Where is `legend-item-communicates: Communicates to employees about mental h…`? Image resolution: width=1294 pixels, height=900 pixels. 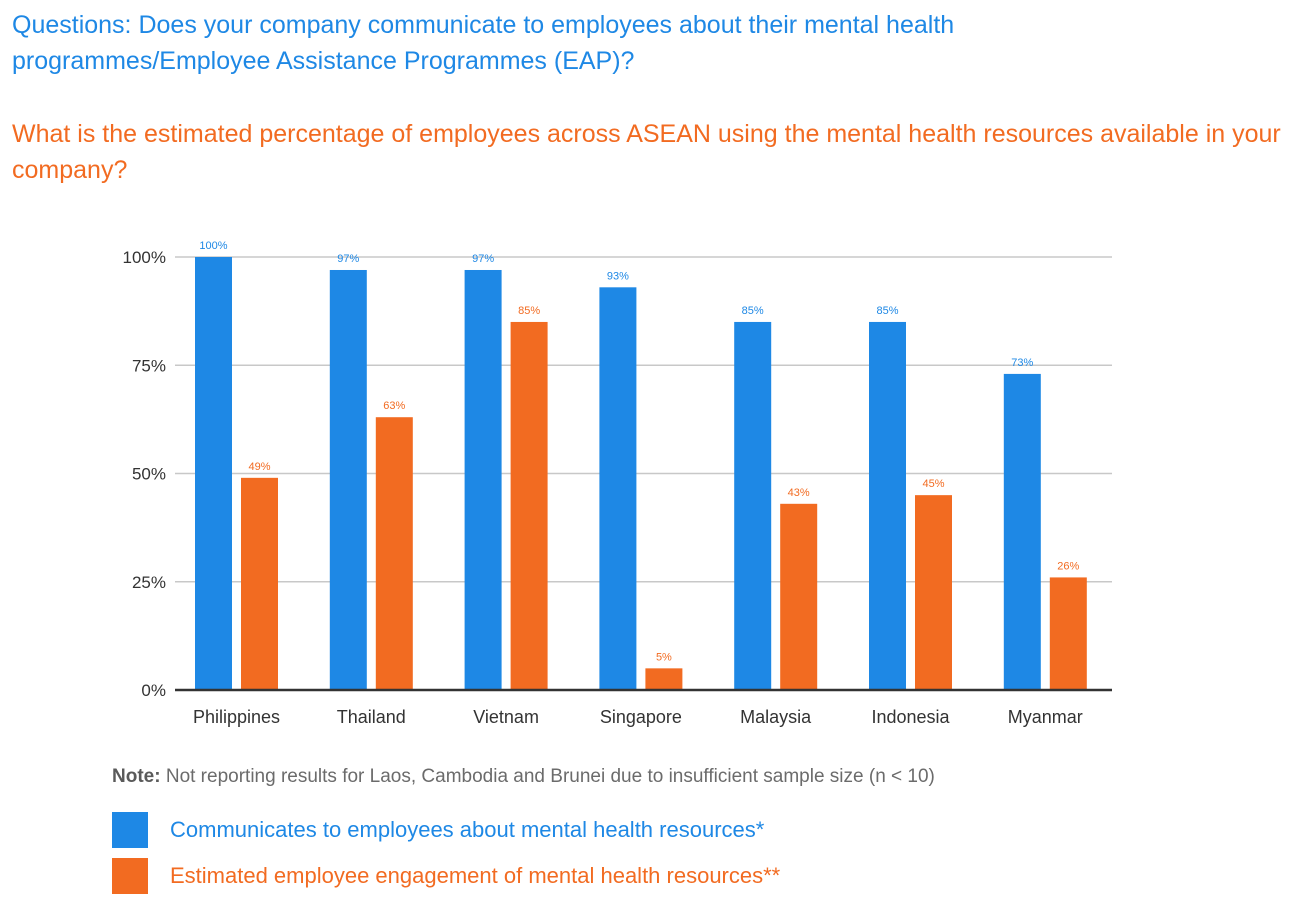 legend-item-communicates: Communicates to employees about mental h… is located at coordinates (438, 830).